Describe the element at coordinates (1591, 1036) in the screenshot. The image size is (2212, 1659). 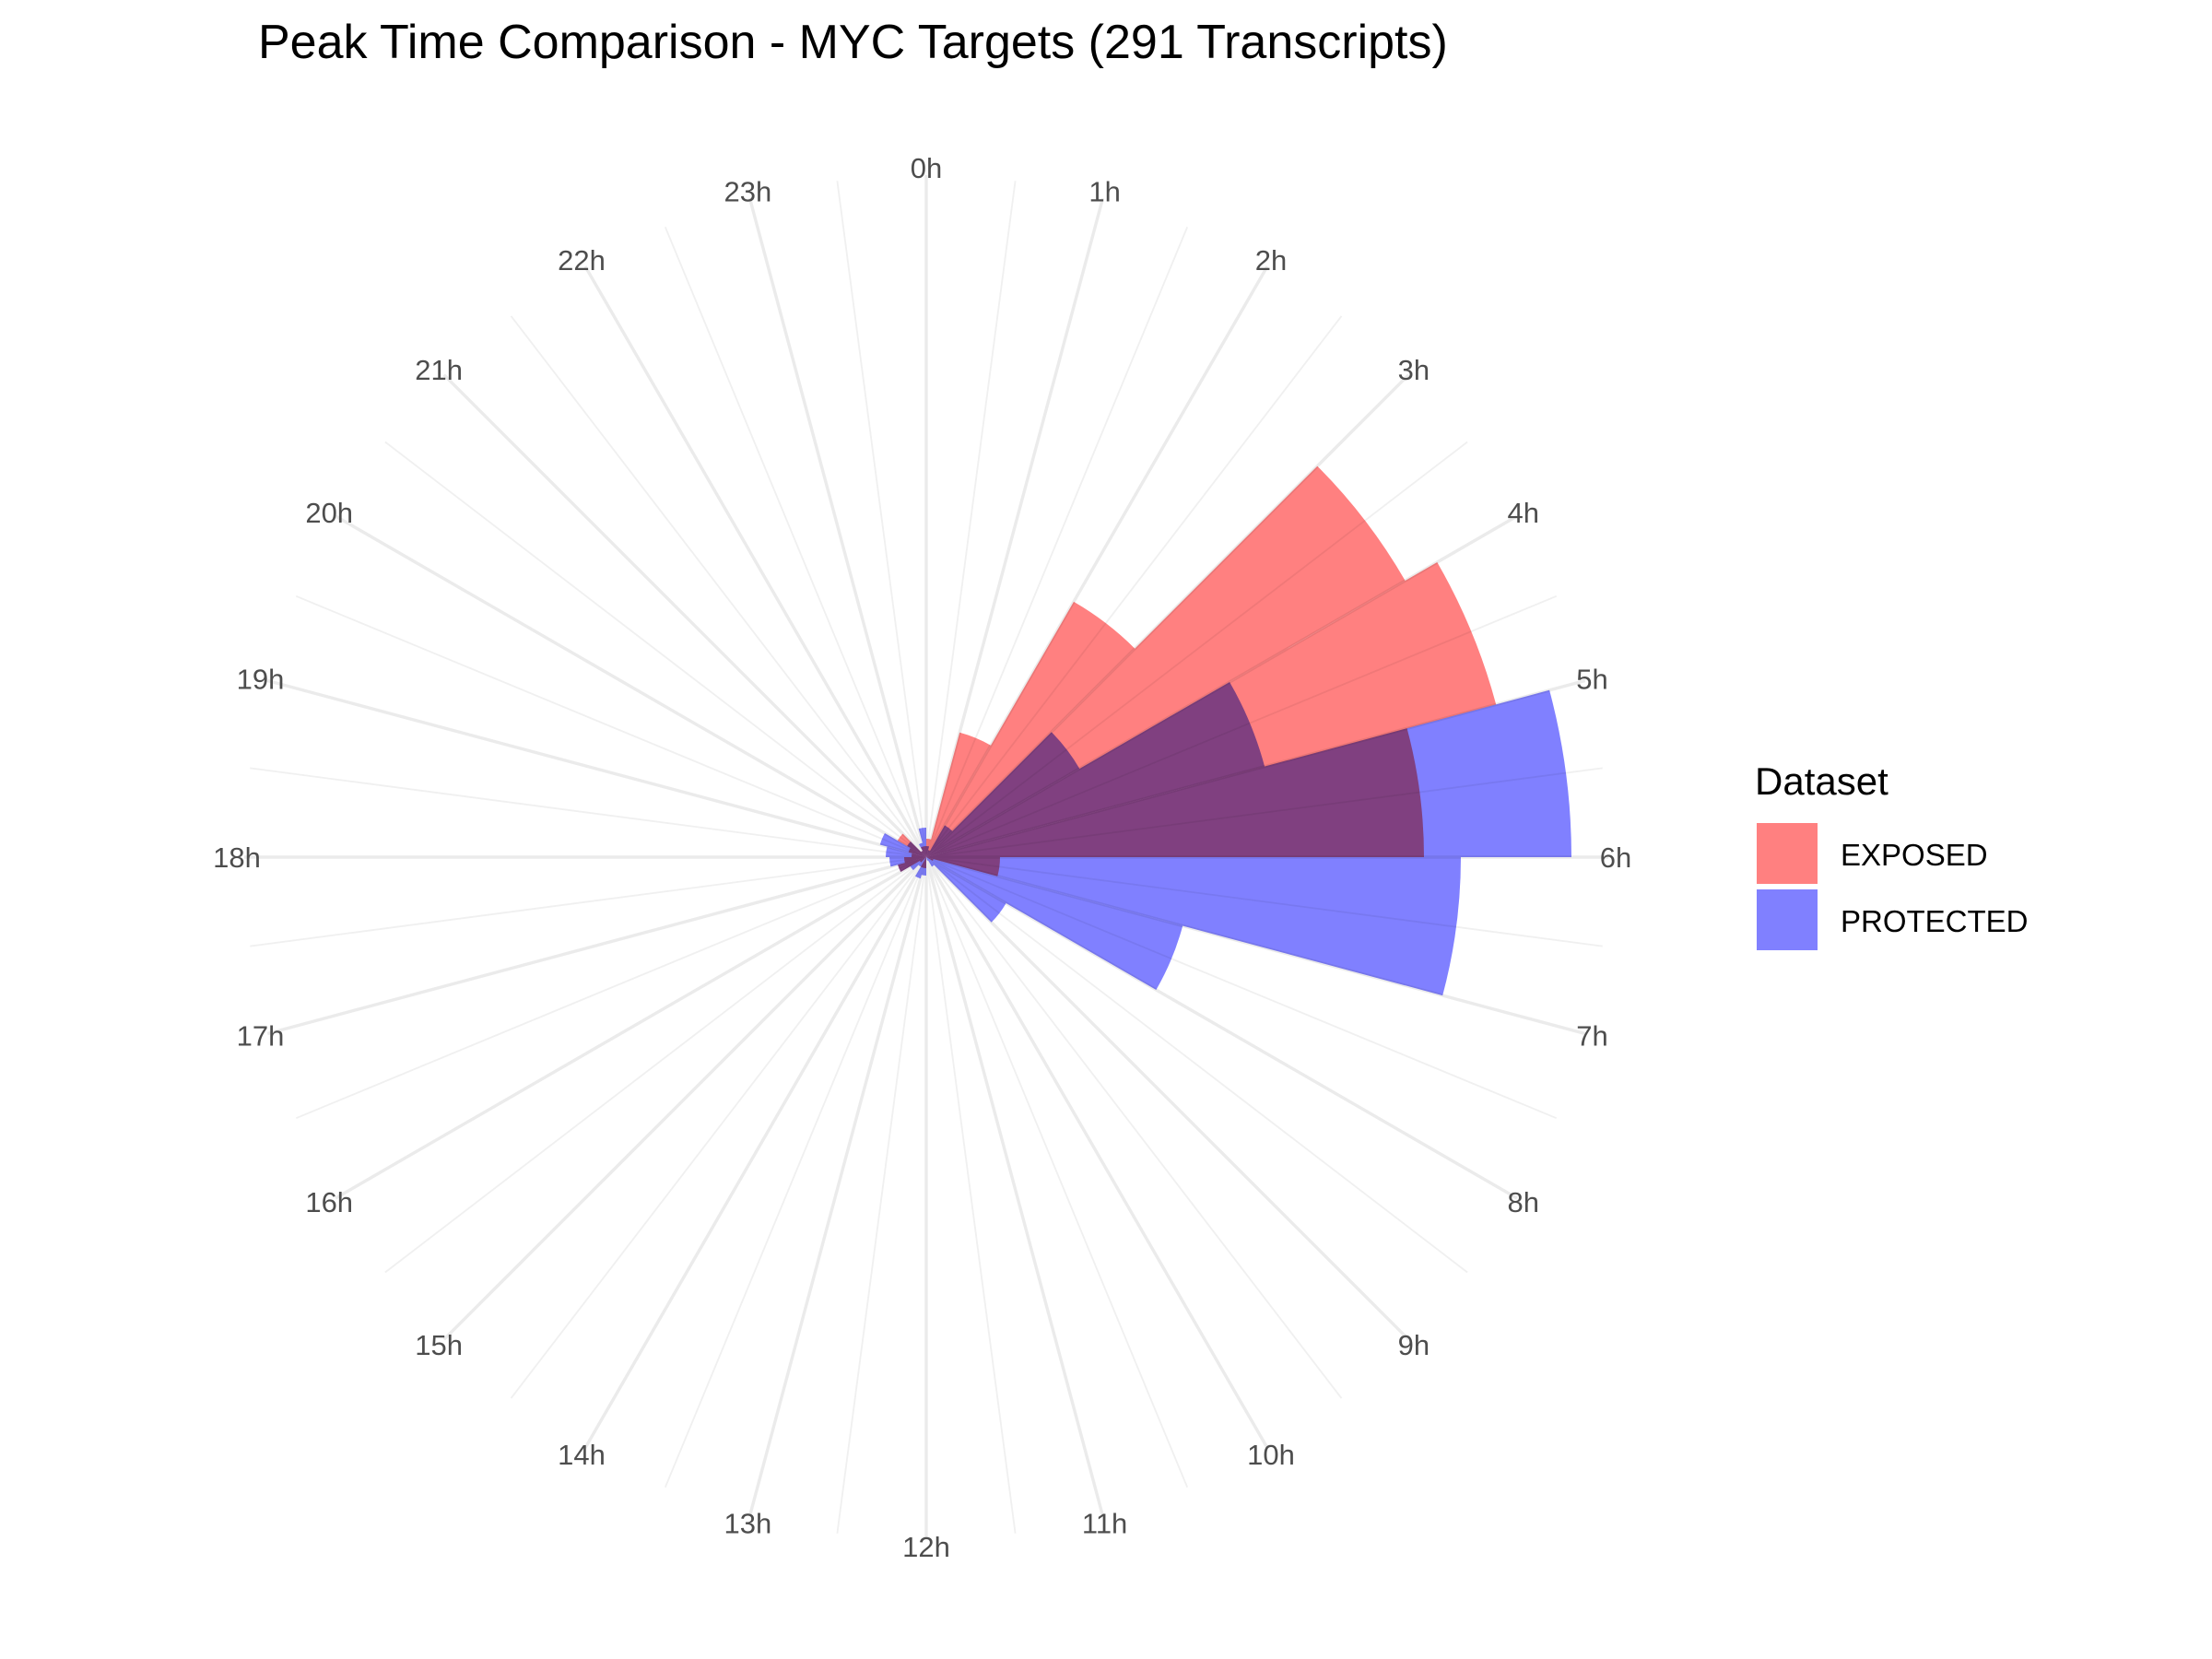
I see `tick-label-7h: 7h` at that location.